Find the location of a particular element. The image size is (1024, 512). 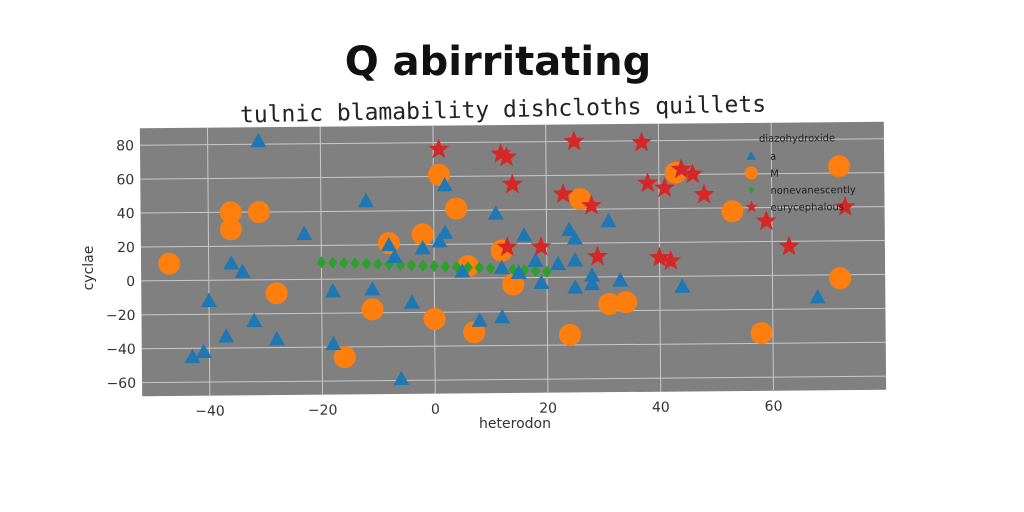

series-star is located at coordinates (642, 200).